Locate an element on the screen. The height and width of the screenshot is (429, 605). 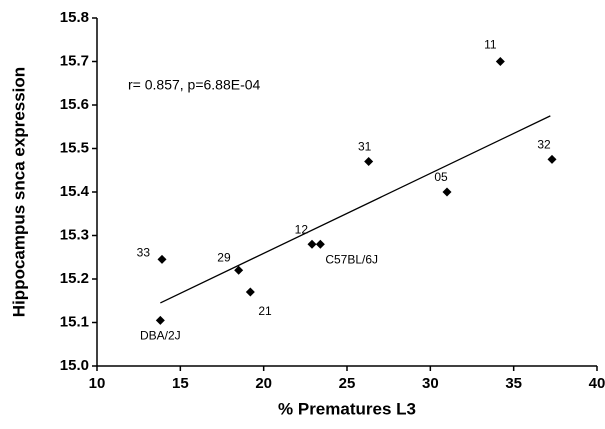
y-tick-label: 15.2 is located at coordinates (74, 278).